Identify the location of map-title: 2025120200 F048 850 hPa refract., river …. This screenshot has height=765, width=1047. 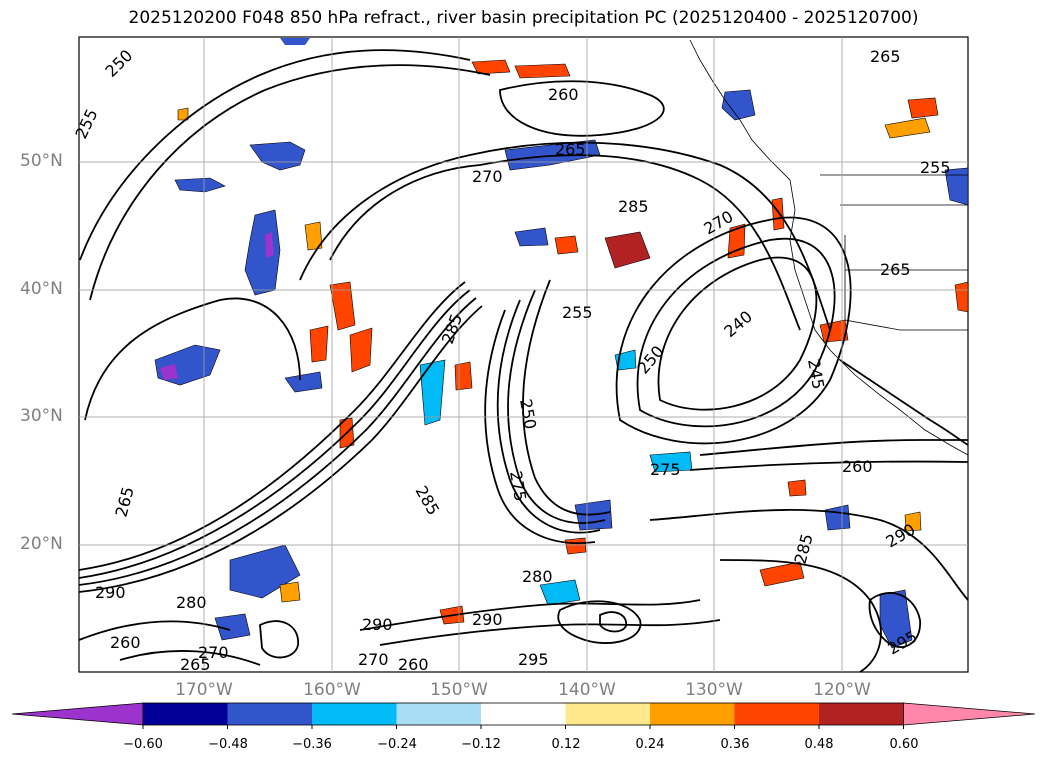
(523, 18).